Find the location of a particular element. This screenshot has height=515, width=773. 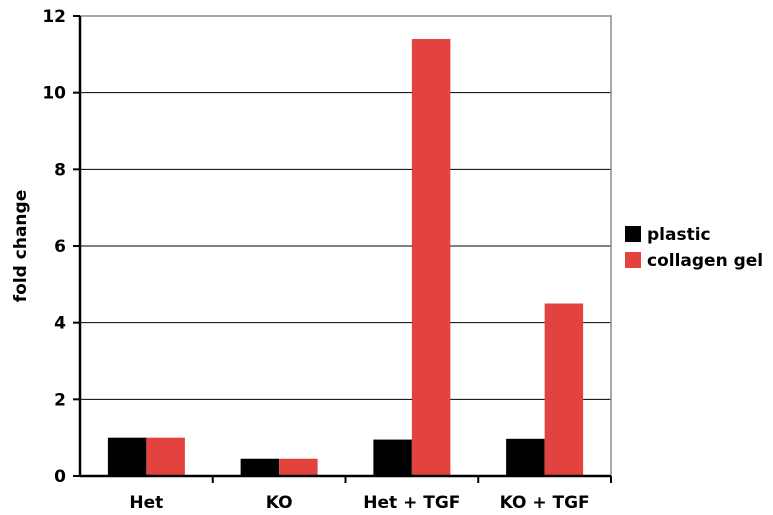

x-category-label: Het + TGF is located at coordinates (411, 503).